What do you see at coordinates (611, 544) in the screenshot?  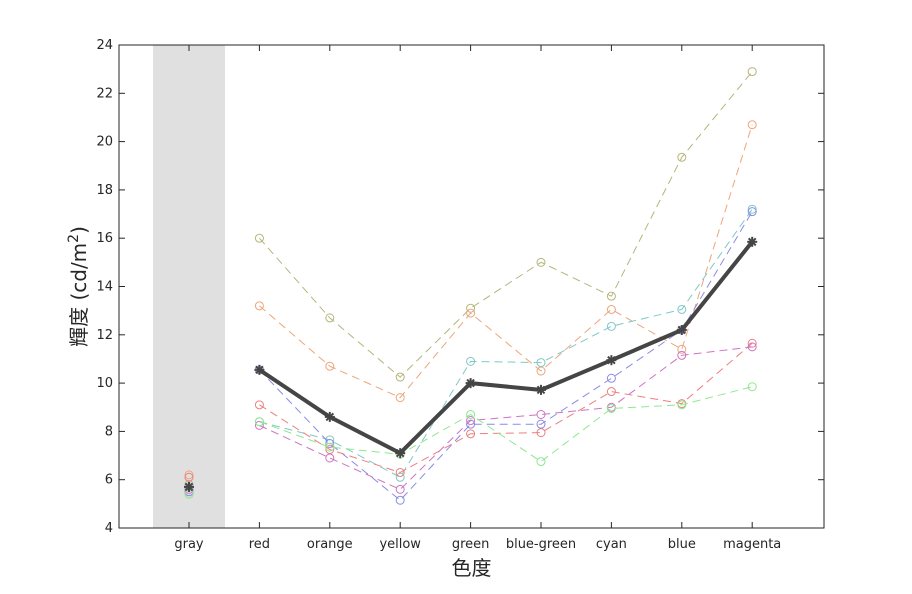 I see `x-tick-label: cyan` at bounding box center [611, 544].